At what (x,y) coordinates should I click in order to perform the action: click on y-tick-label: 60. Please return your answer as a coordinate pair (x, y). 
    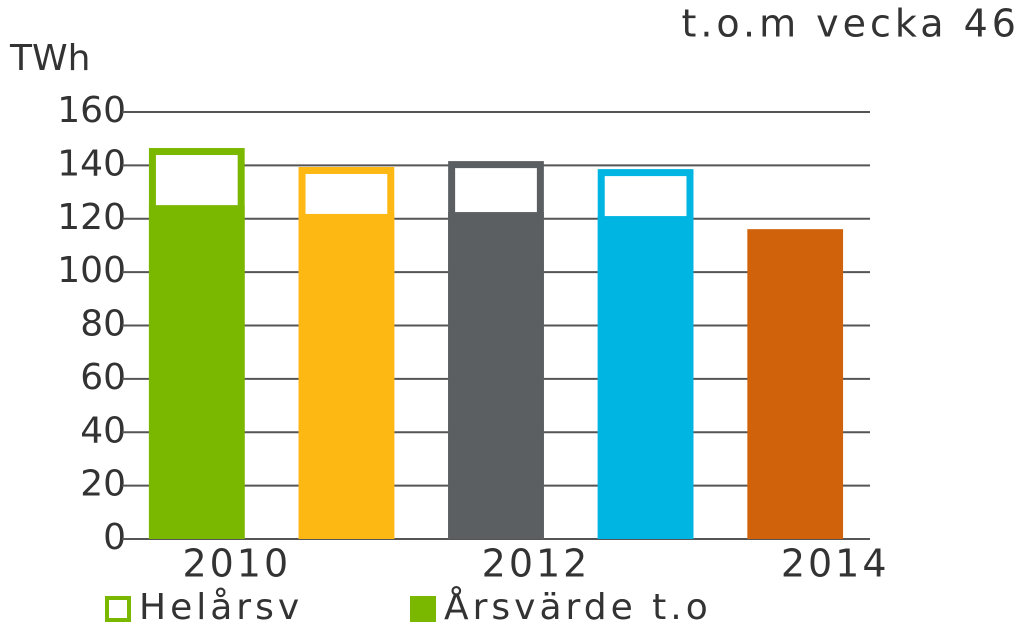
    Looking at the image, I should click on (103, 377).